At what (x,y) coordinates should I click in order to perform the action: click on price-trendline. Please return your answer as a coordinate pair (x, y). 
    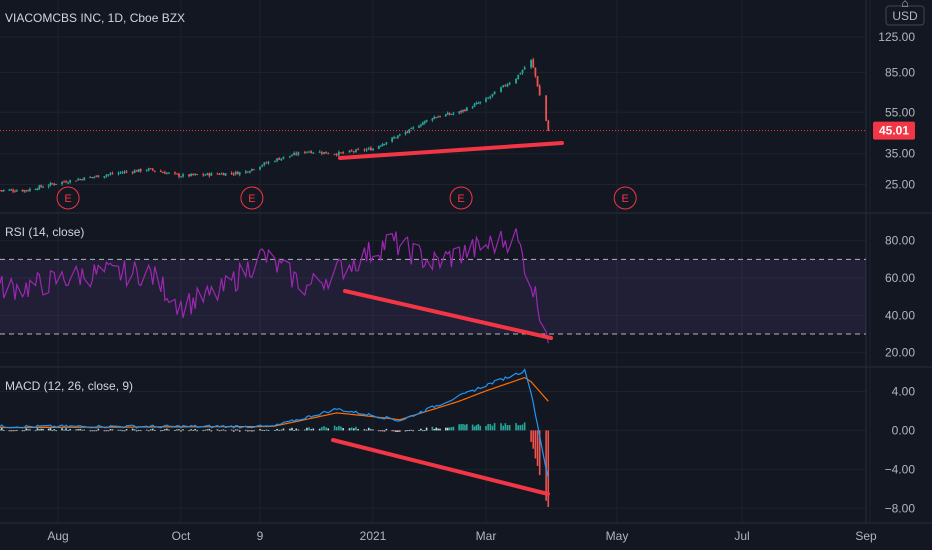
    Looking at the image, I should click on (451, 150).